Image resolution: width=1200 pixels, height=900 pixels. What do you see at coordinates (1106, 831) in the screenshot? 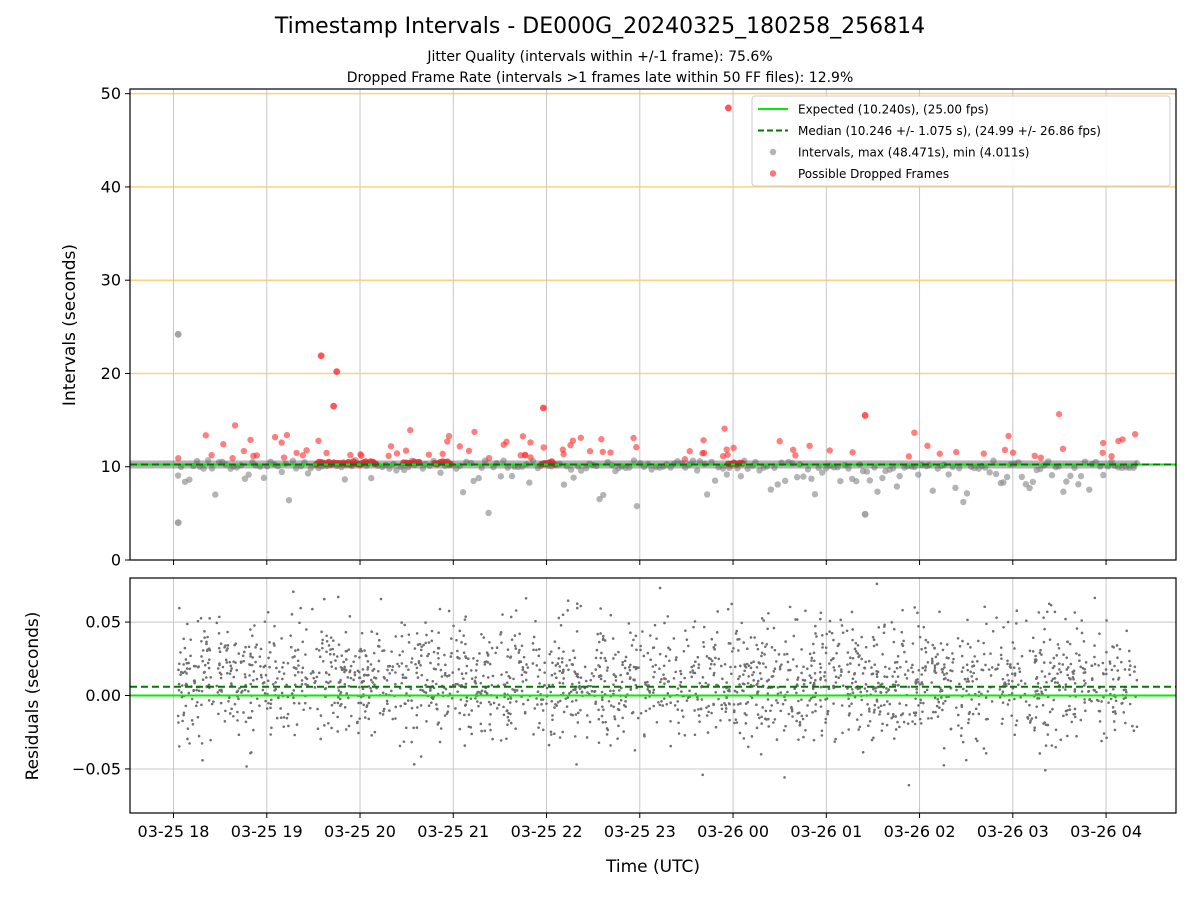
I see `x-tick-label: 03-26 04` at bounding box center [1106, 831].